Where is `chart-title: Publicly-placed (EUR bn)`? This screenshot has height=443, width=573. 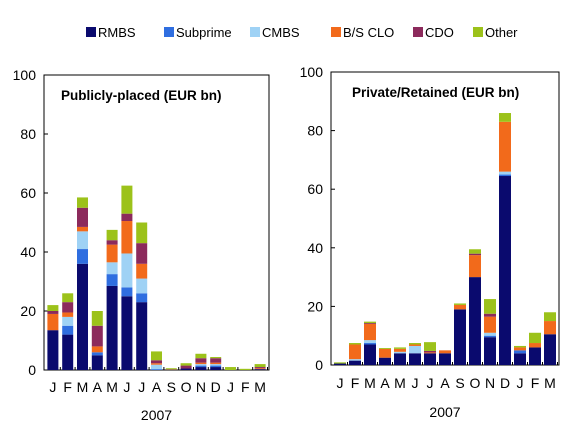 chart-title: Publicly-placed (EUR bn) is located at coordinates (141, 95).